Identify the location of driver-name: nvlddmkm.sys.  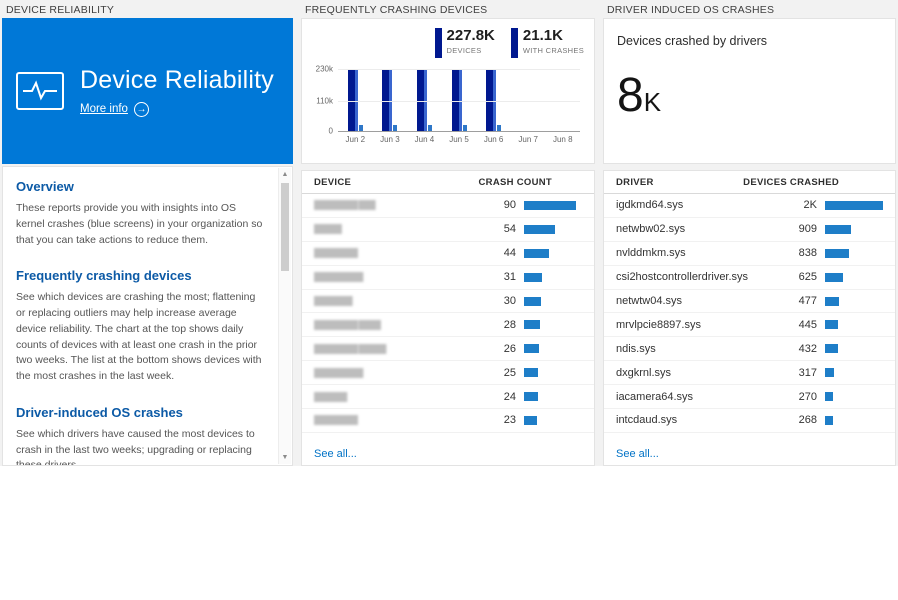
(651, 253).